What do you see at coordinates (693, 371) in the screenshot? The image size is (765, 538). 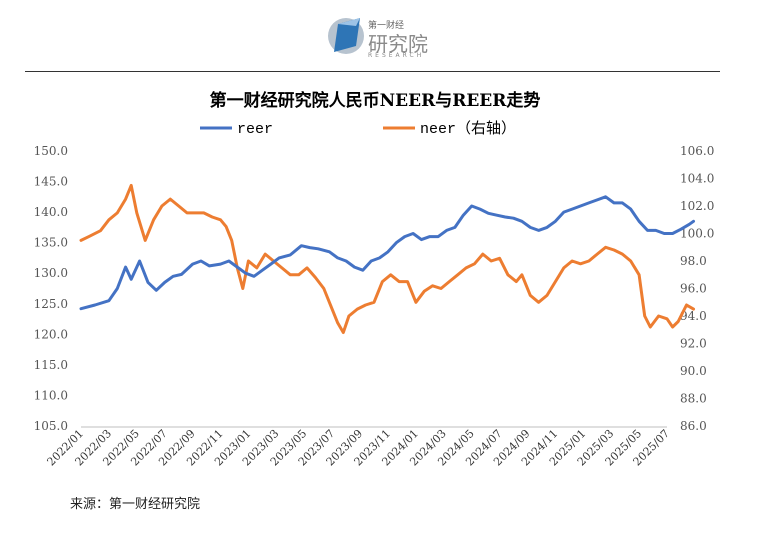 I see `y-right-tick-label: 90.0` at bounding box center [693, 371].